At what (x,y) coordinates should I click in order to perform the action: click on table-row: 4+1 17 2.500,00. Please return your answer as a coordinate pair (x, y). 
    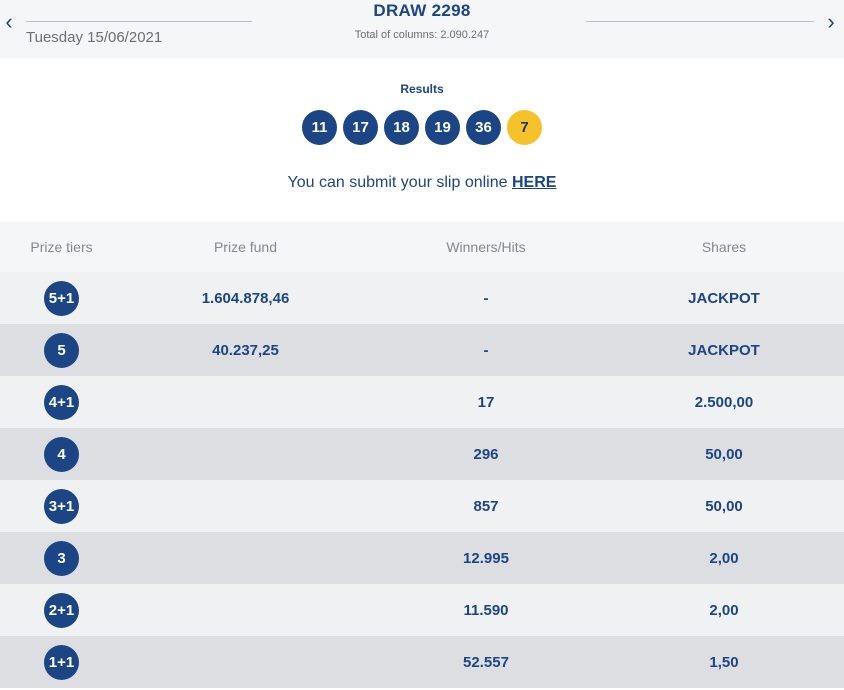
    Looking at the image, I should click on (422, 402).